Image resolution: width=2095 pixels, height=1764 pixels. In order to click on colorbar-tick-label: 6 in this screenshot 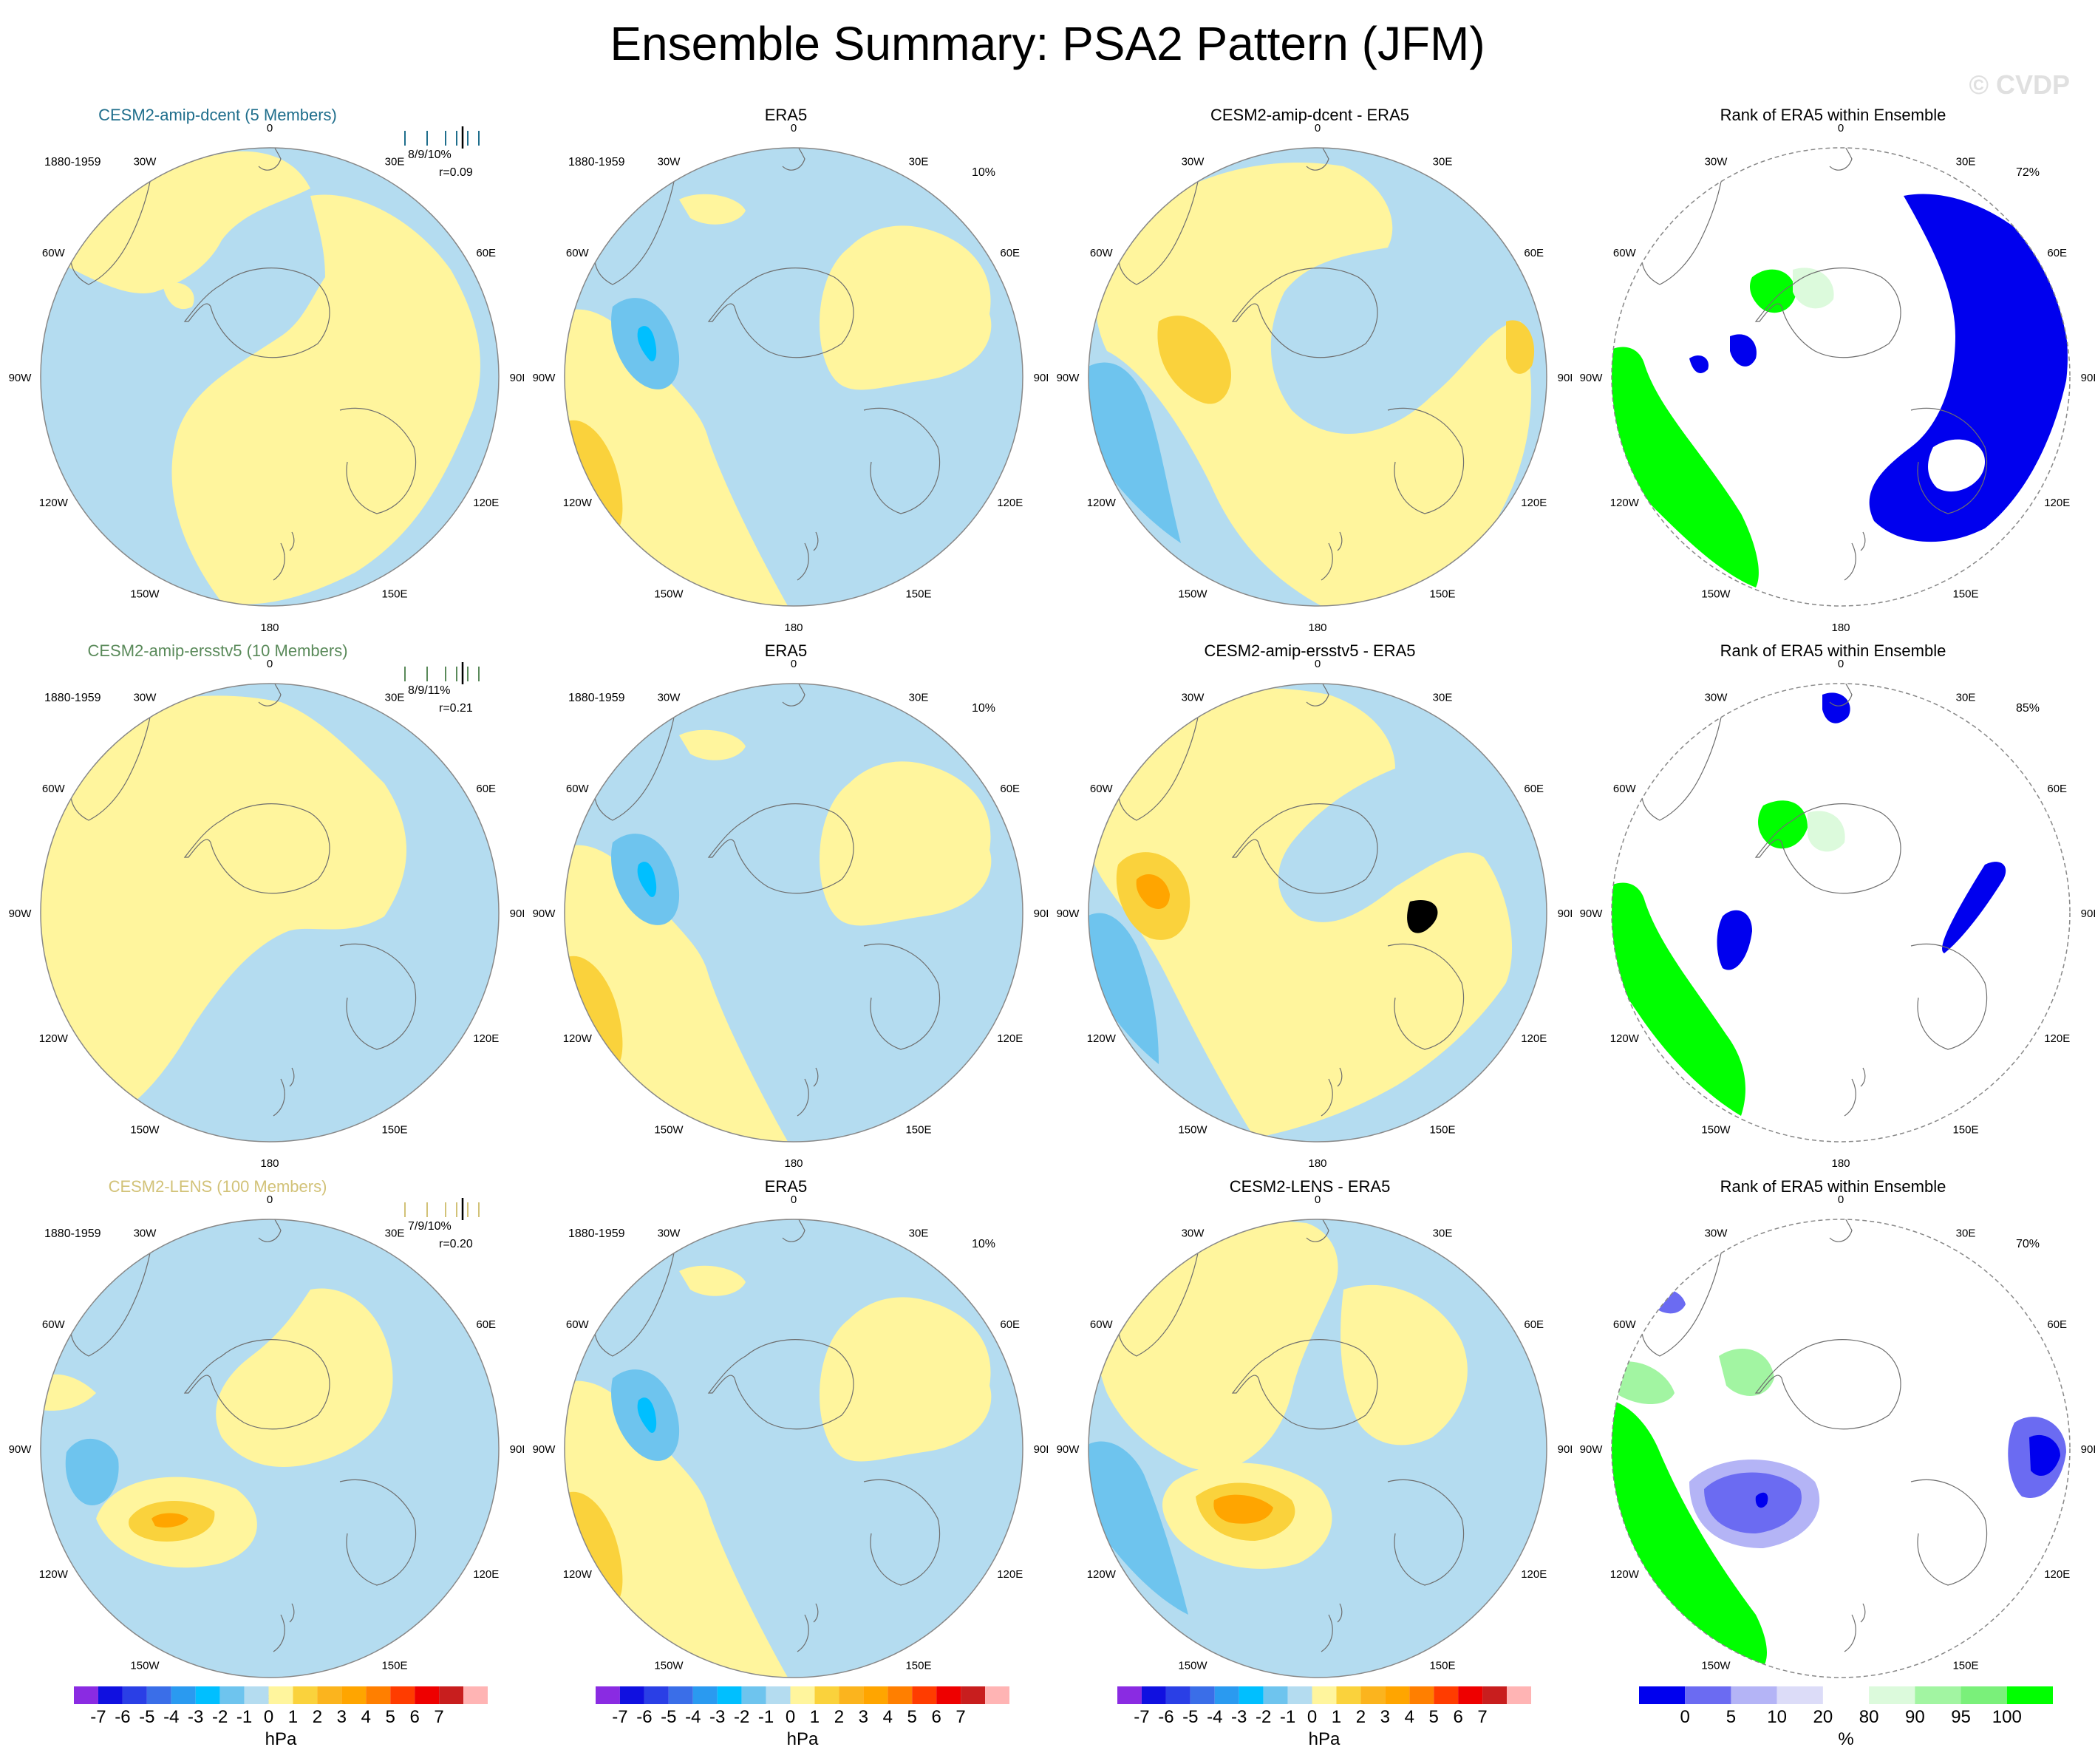, I will do `click(936, 1717)`.